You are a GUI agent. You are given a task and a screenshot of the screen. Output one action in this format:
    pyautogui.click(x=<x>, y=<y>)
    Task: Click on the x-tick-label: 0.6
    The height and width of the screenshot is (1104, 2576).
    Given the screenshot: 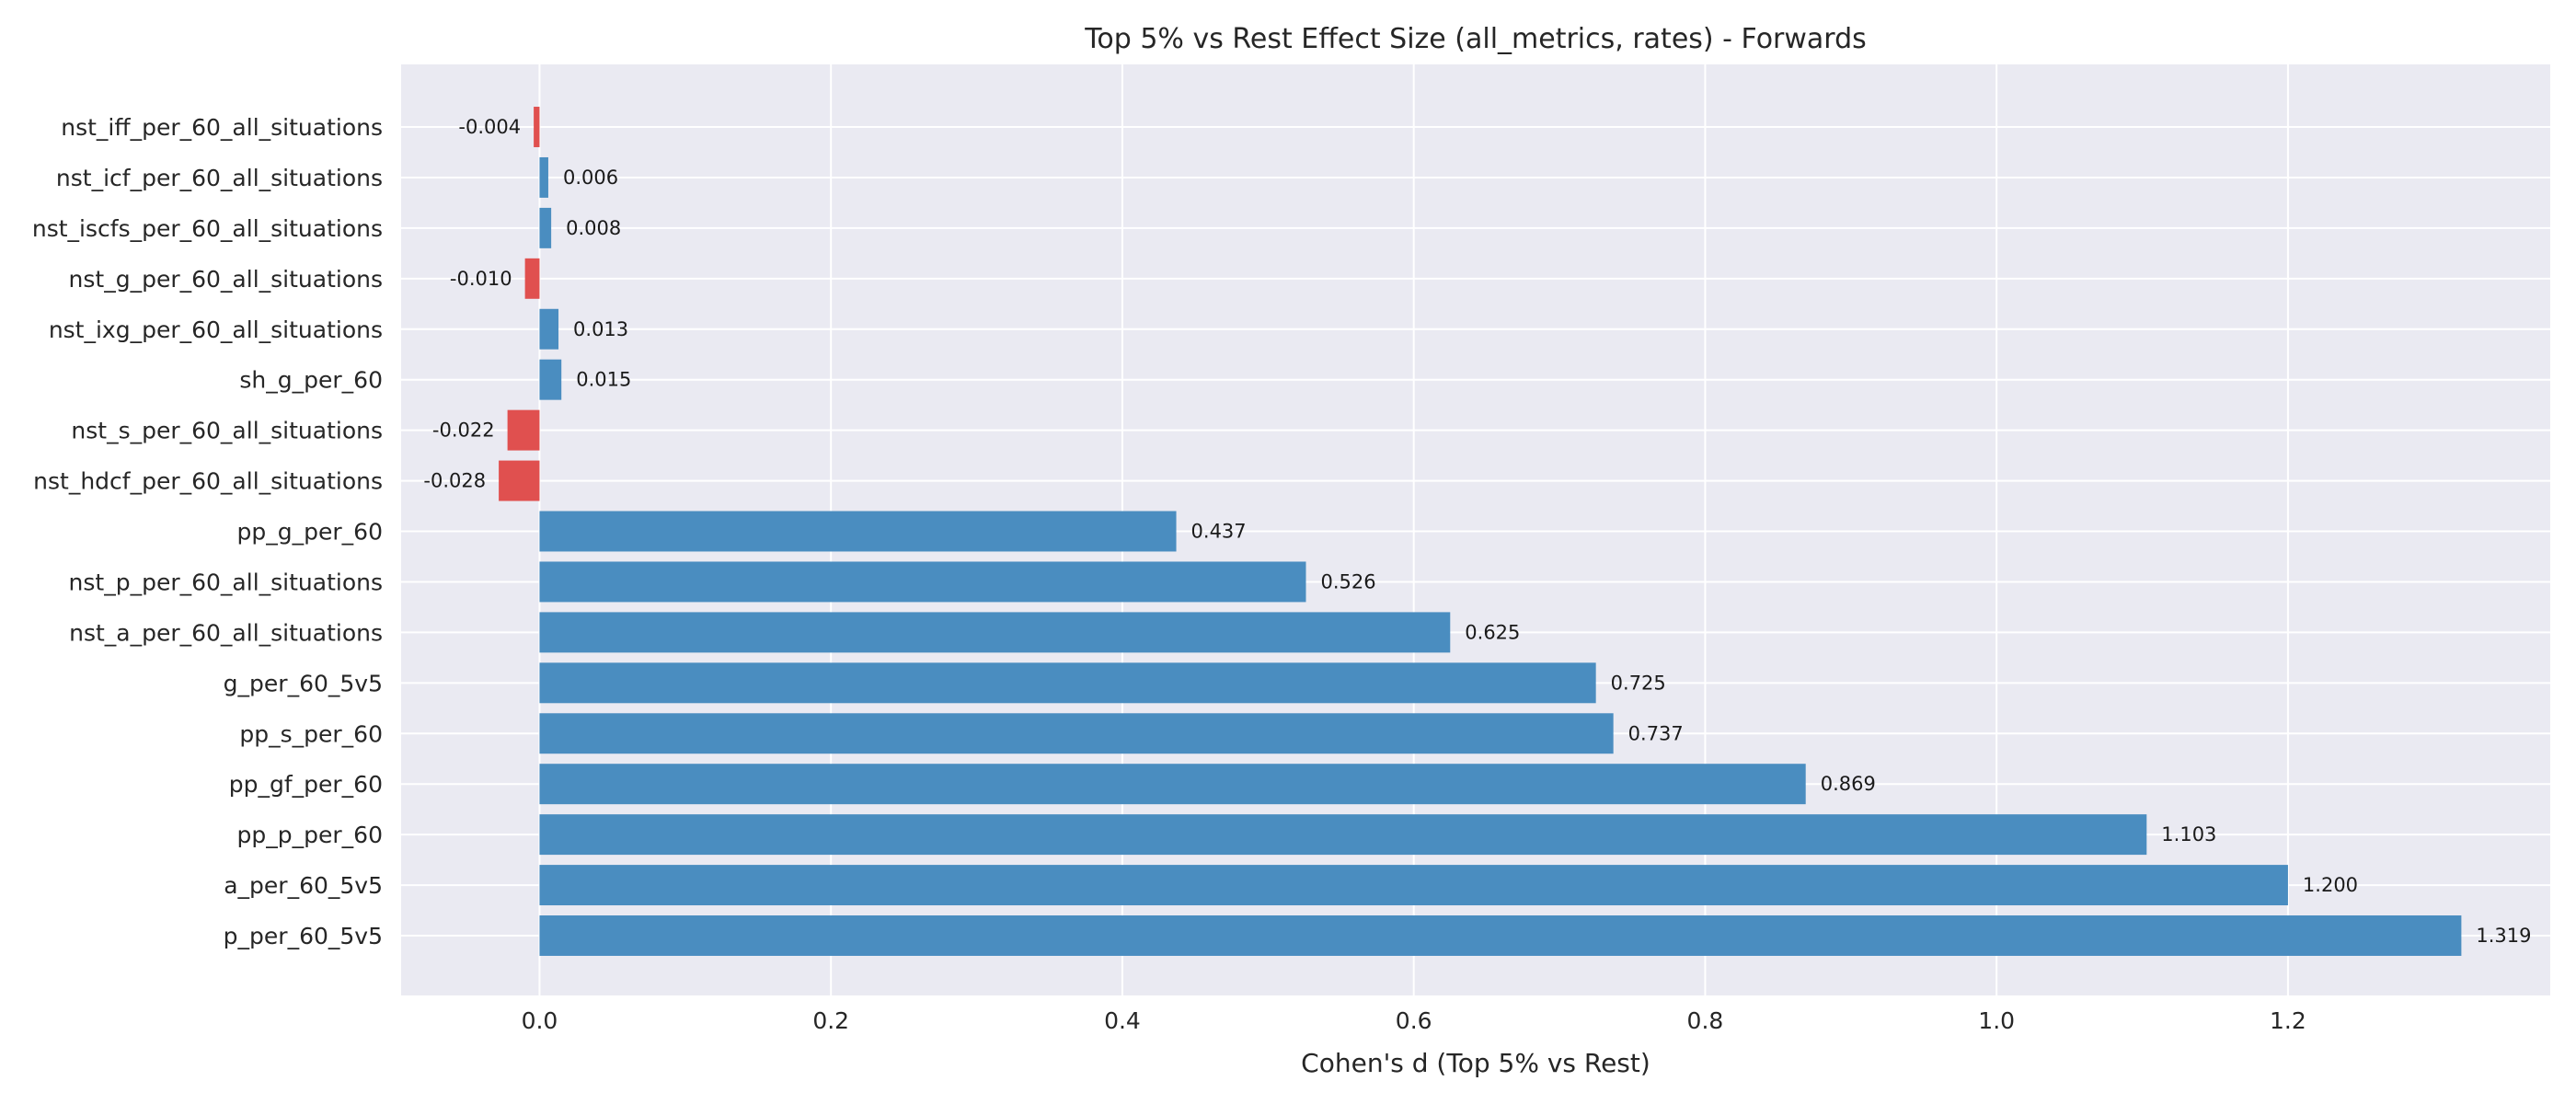 What is the action you would take?
    pyautogui.click(x=1414, y=1020)
    